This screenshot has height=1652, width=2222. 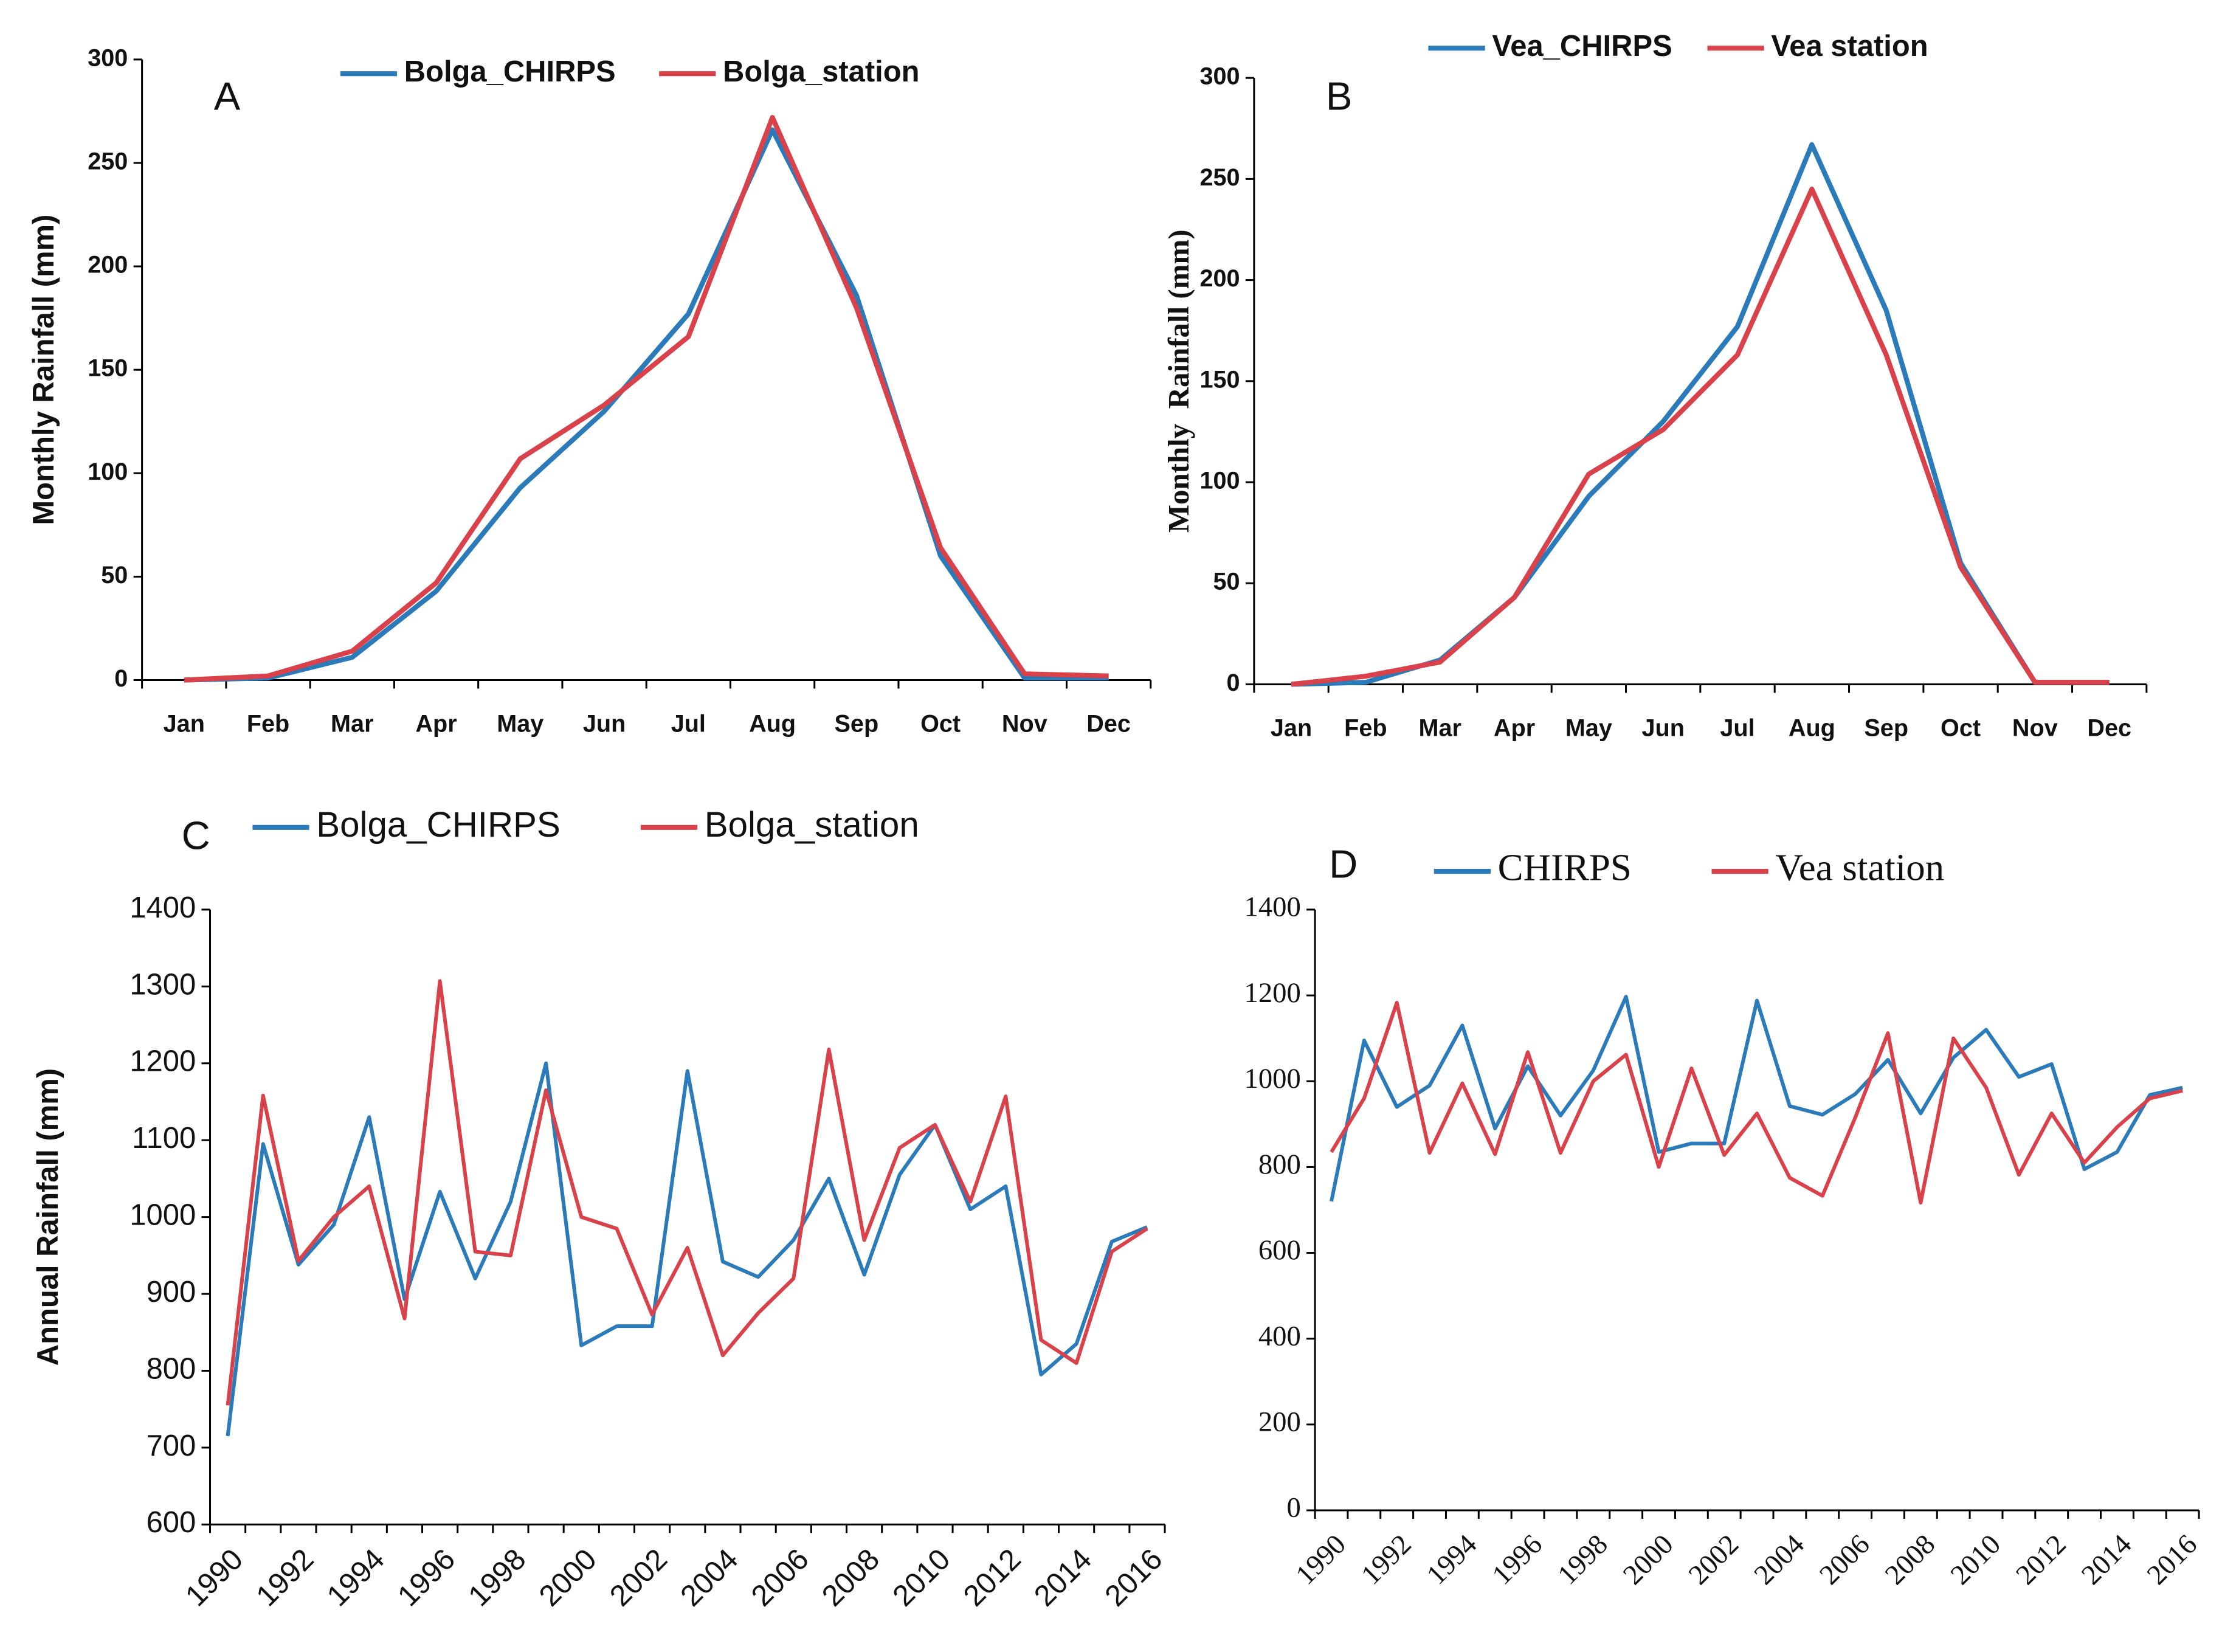 What do you see at coordinates (1588, 728) in the screenshot?
I see `x-tick-label: May` at bounding box center [1588, 728].